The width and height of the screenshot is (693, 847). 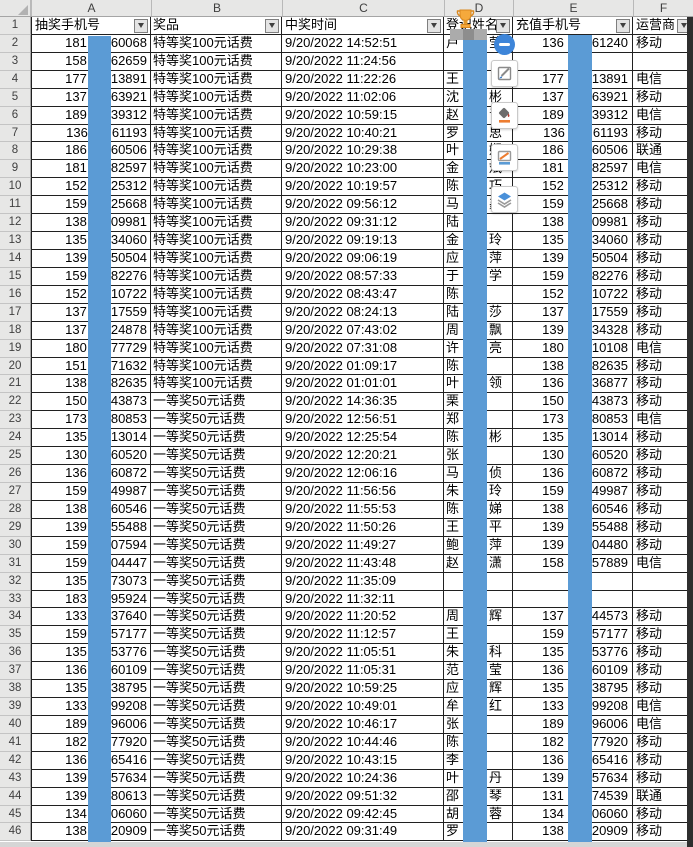 I want to click on filter-button-e, so click(x=623, y=25).